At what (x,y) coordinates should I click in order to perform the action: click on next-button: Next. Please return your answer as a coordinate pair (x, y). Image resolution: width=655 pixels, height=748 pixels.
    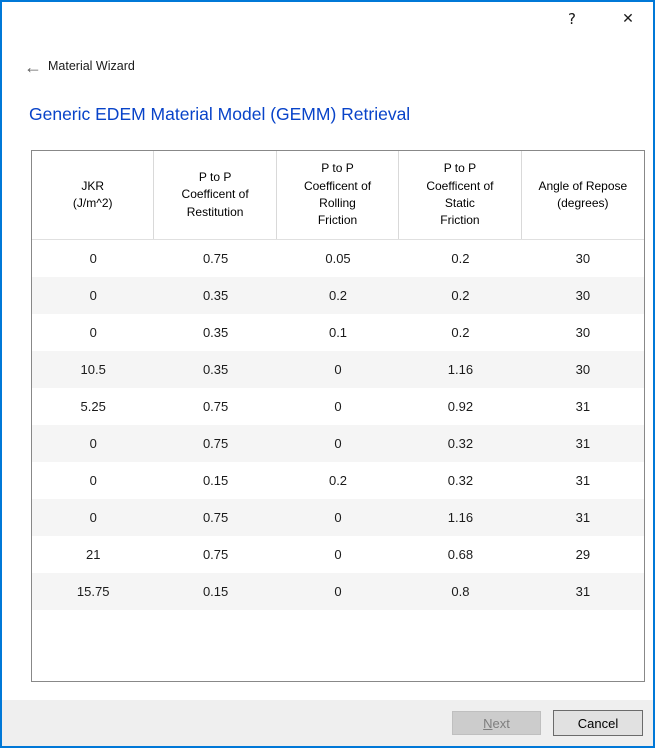
    Looking at the image, I should click on (496, 723).